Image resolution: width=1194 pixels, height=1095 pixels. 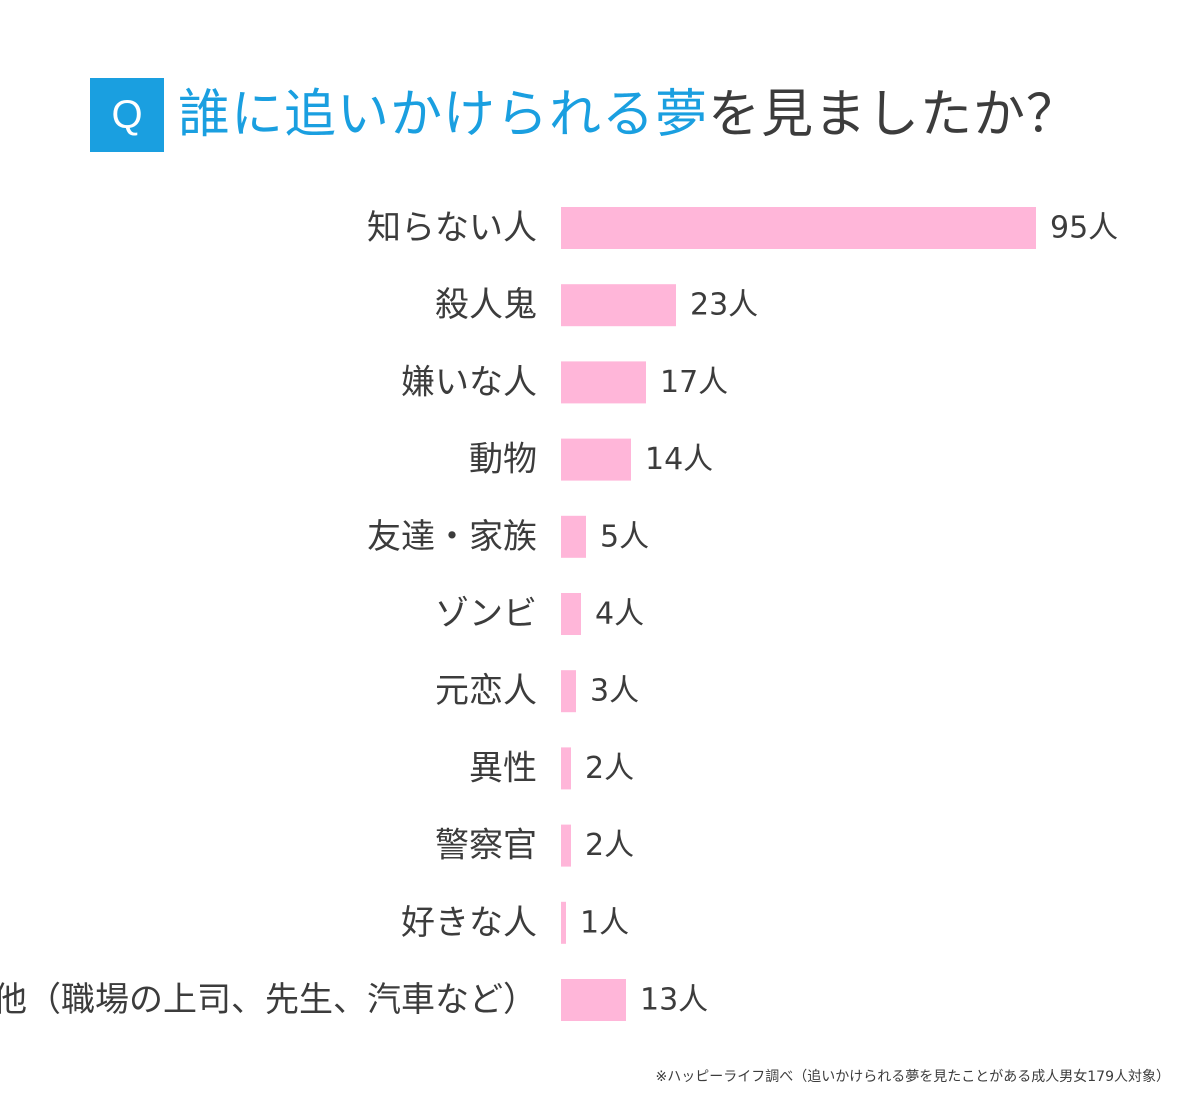 I want to click on category-label: 好きな人, so click(x=469, y=923).